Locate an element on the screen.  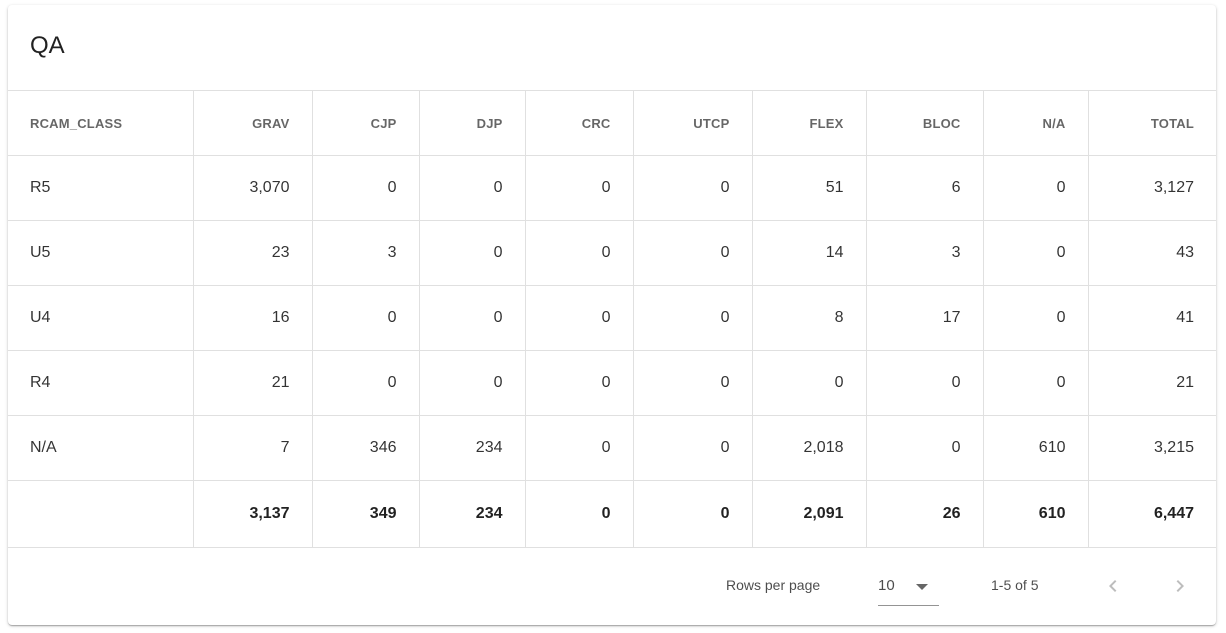
table-cell: 41 is located at coordinates (1152, 318).